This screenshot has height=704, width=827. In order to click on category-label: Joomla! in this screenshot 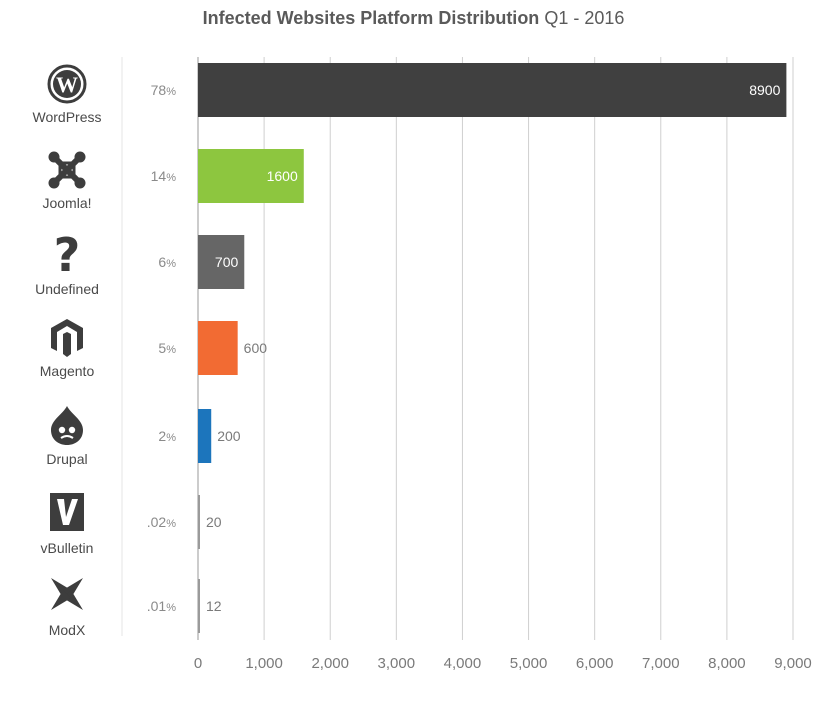, I will do `click(66, 203)`.